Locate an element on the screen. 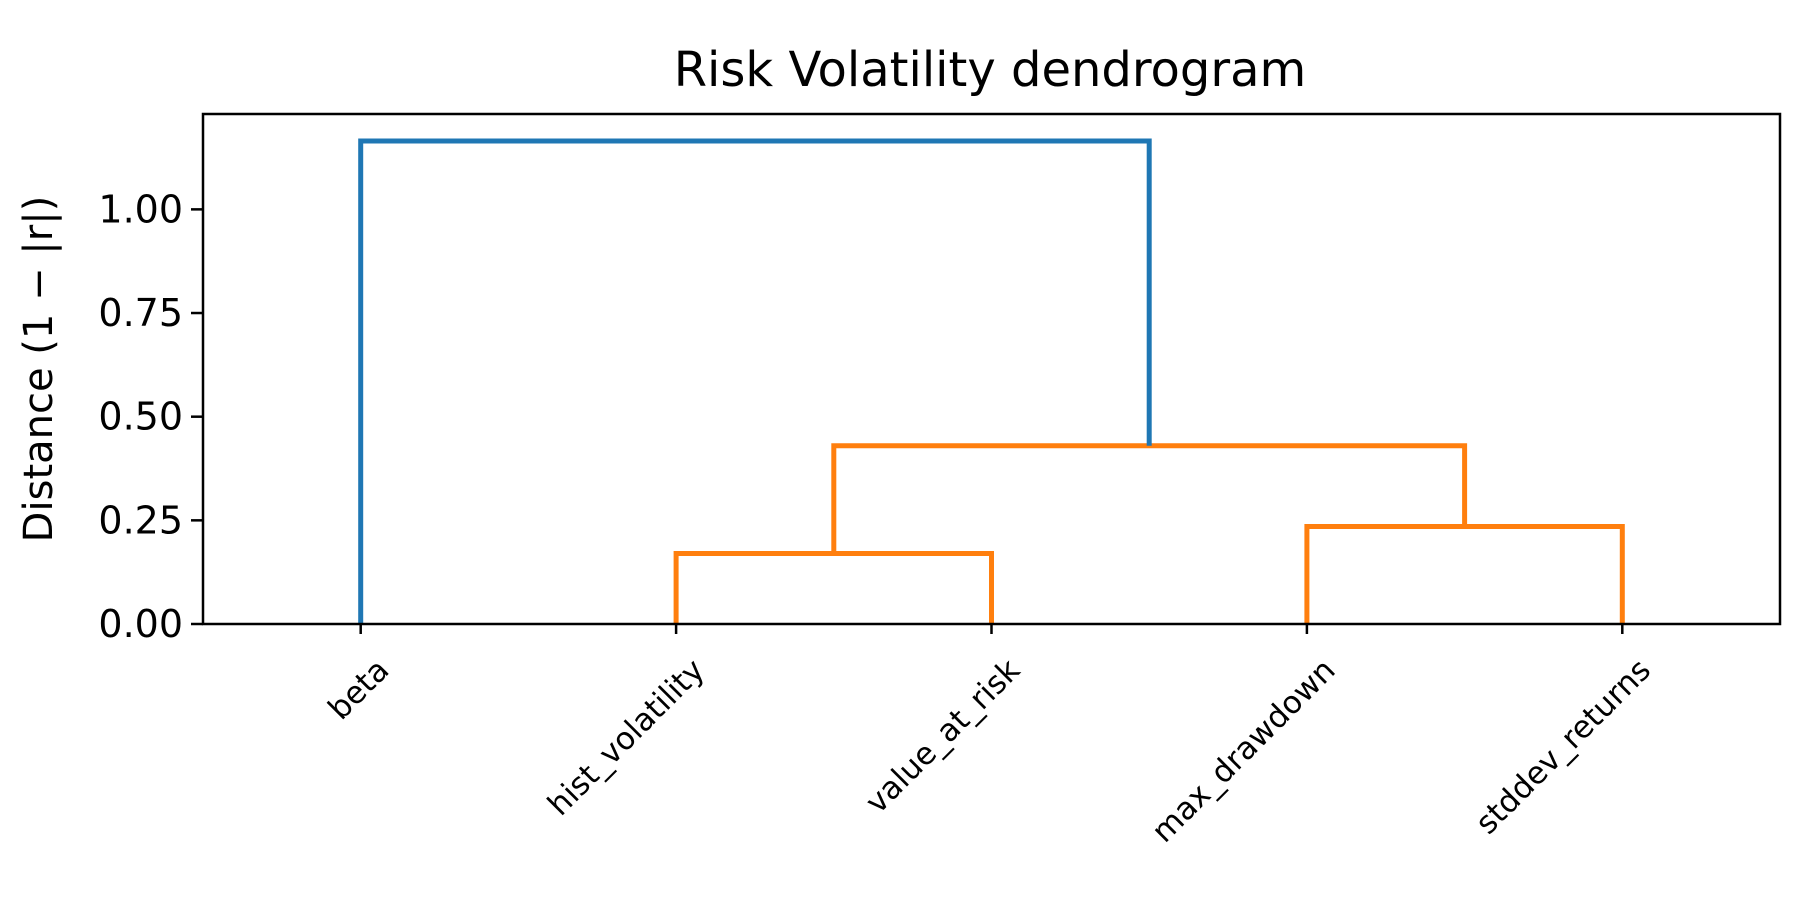 The image size is (1800, 900). y-tick-label: 0.00 is located at coordinates (140, 624).